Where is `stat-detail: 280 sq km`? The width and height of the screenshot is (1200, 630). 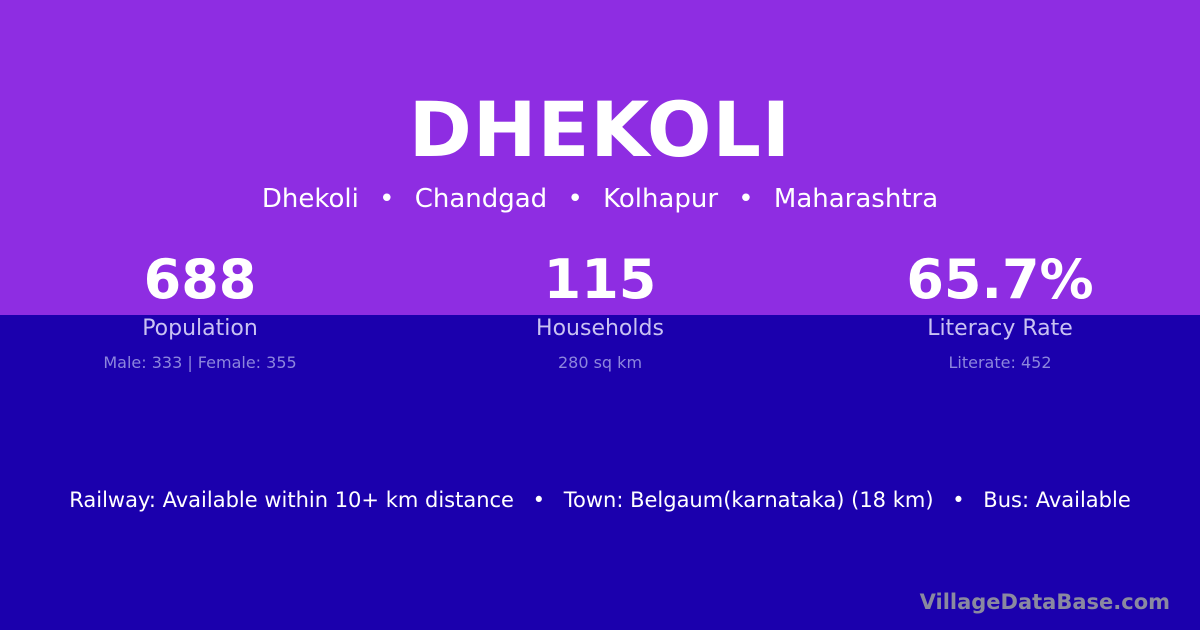
stat-detail: 280 sq km is located at coordinates (600, 362).